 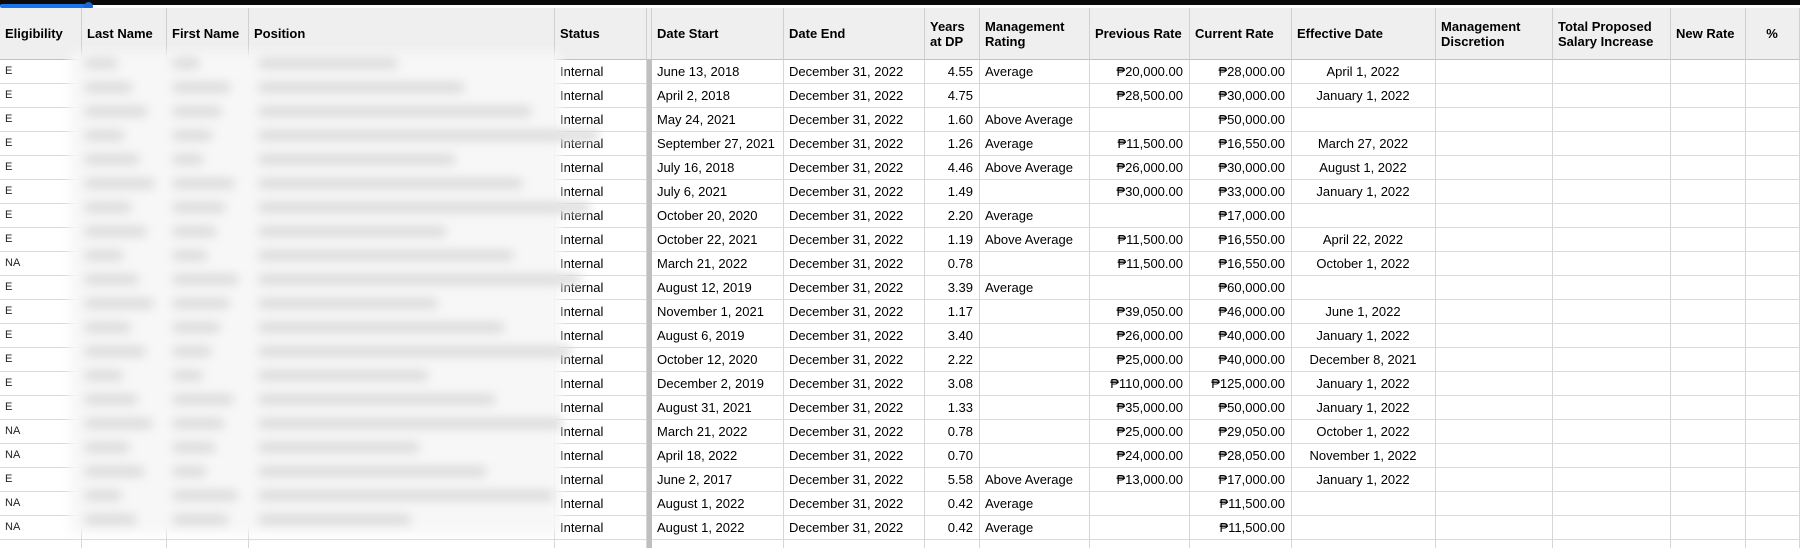 I want to click on cell-previous_rate: ₱20,000.00, so click(x=1140, y=72).